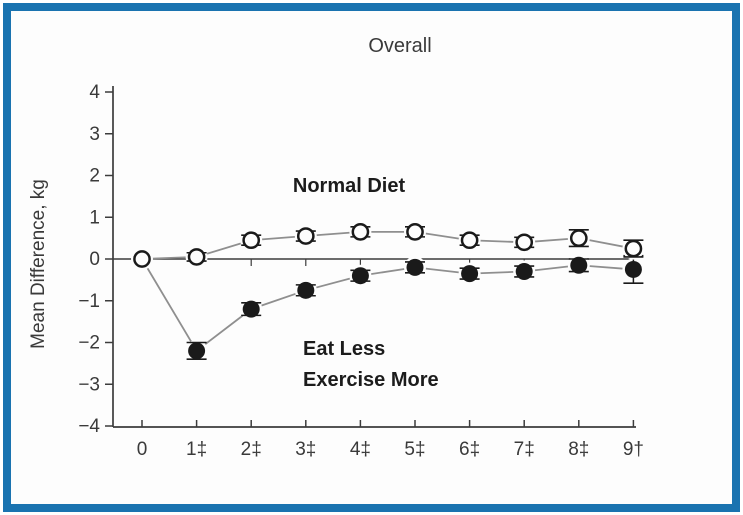  What do you see at coordinates (251, 449) in the screenshot?
I see `x-tick-label: 2‡` at bounding box center [251, 449].